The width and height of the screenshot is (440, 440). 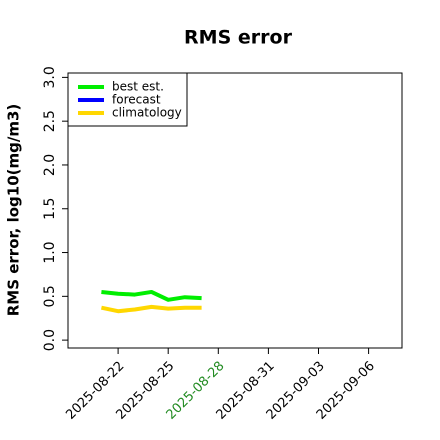 I want to click on legend-label: forecast, so click(x=136, y=100).